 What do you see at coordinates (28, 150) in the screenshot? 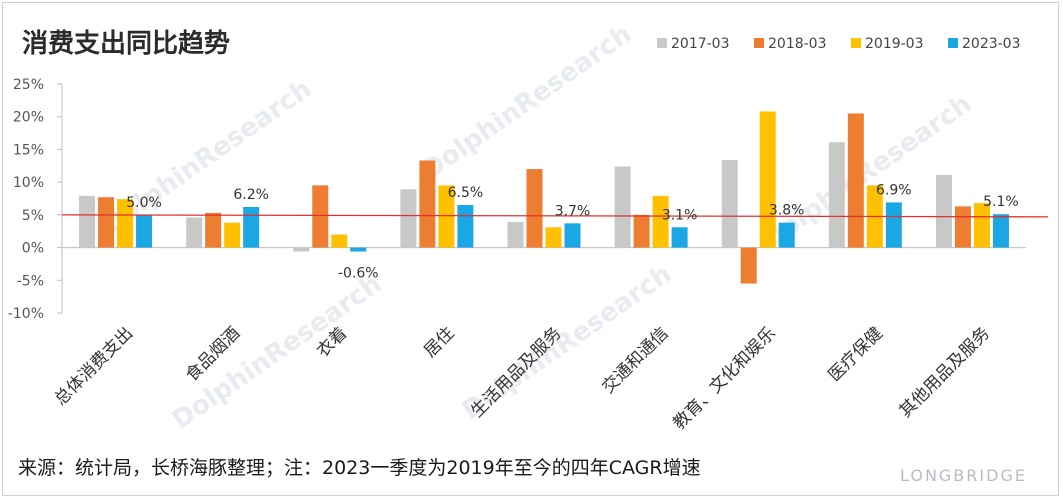
I see `y-tick-label: 15%` at bounding box center [28, 150].